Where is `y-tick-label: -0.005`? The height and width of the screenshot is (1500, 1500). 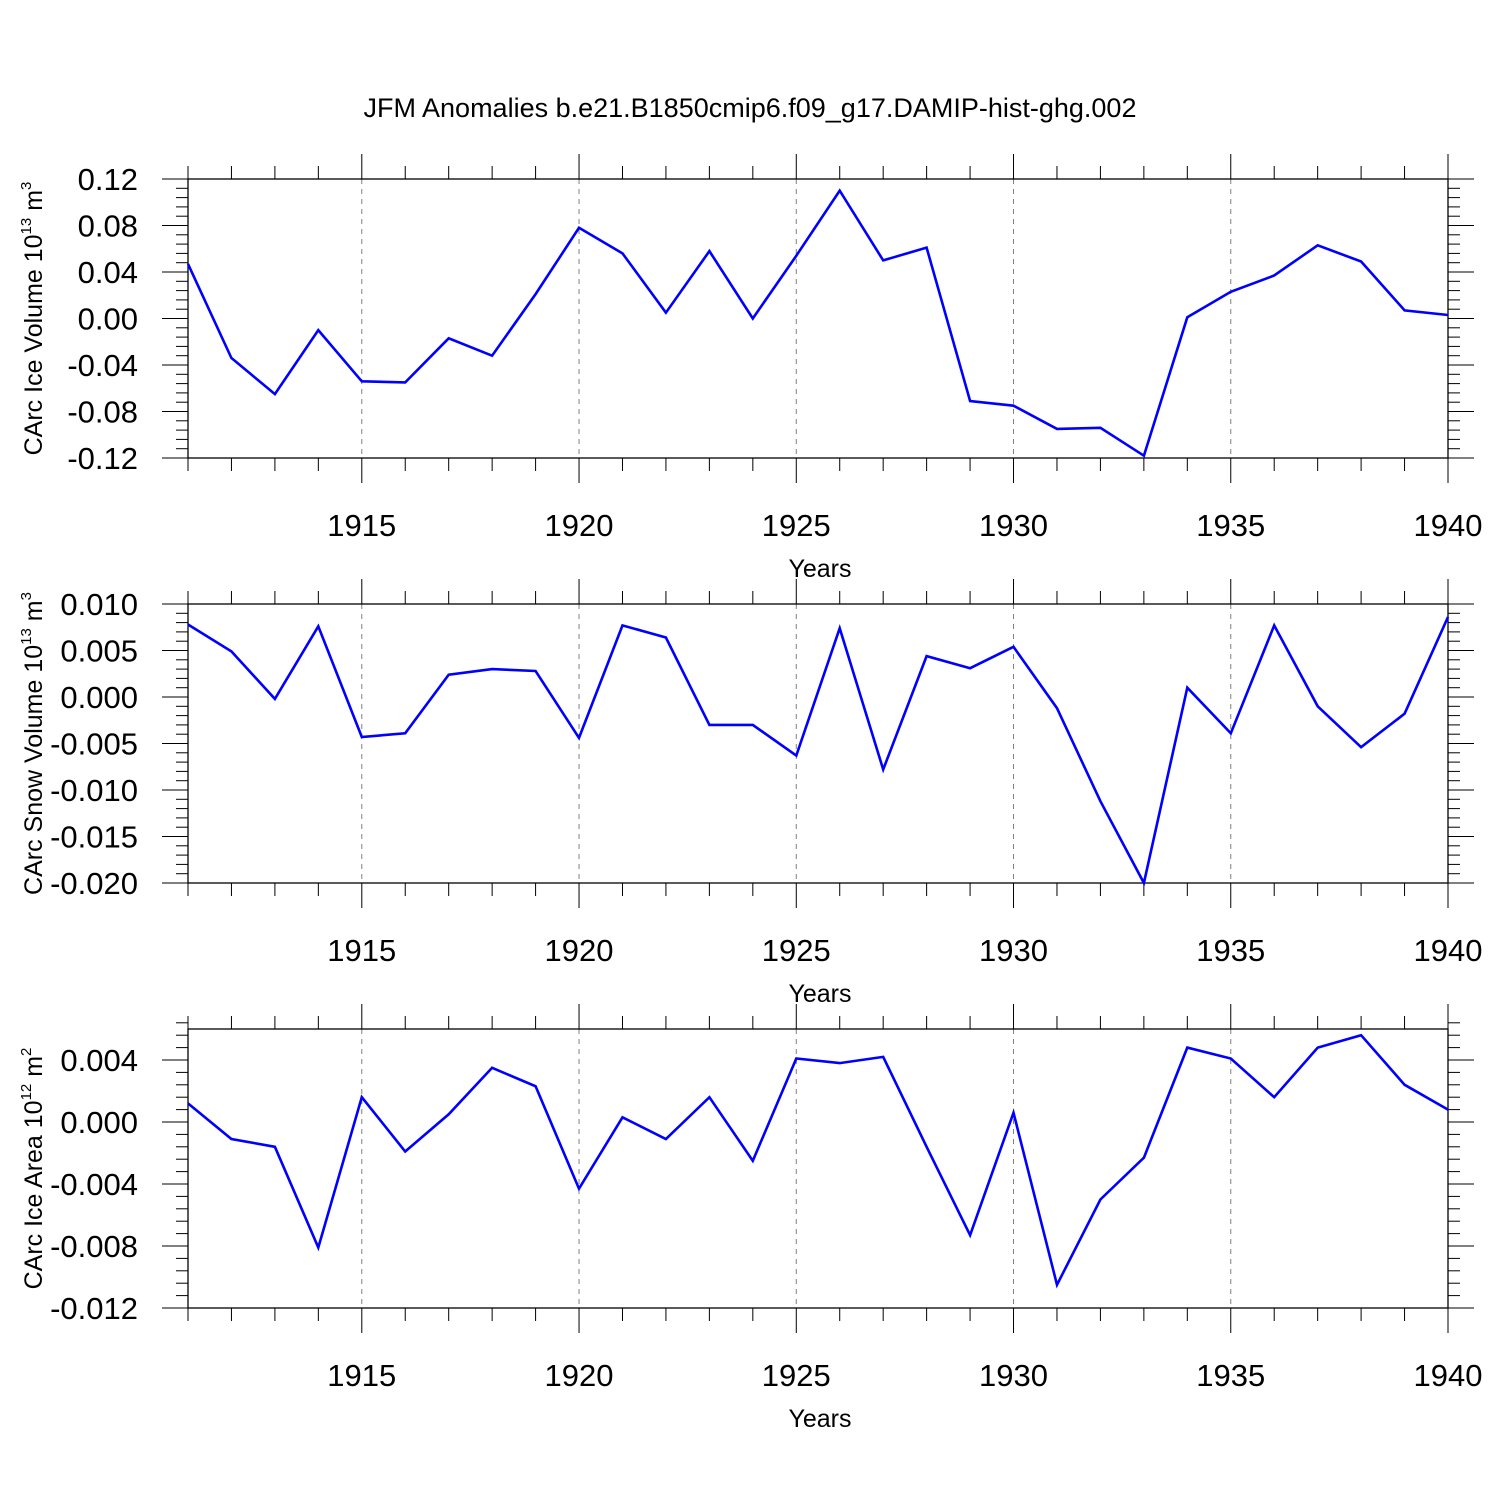 y-tick-label: -0.005 is located at coordinates (94, 744).